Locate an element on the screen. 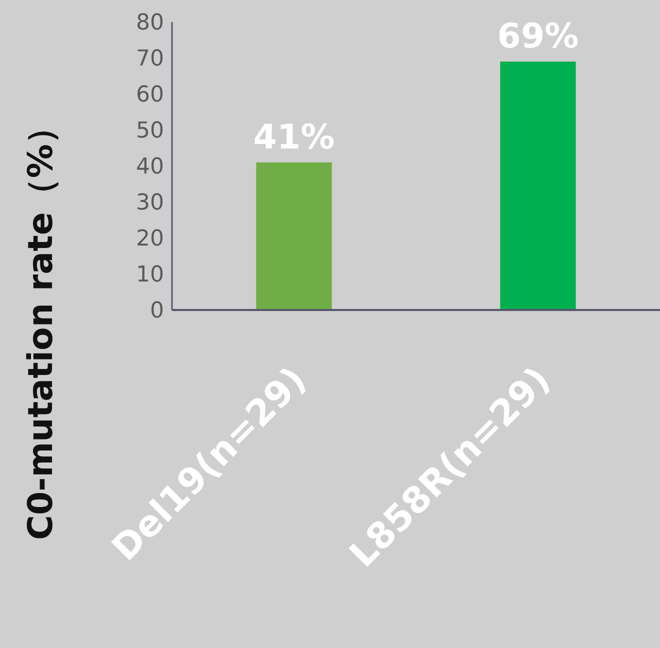  y-tick-label: 30 is located at coordinates (150, 203).